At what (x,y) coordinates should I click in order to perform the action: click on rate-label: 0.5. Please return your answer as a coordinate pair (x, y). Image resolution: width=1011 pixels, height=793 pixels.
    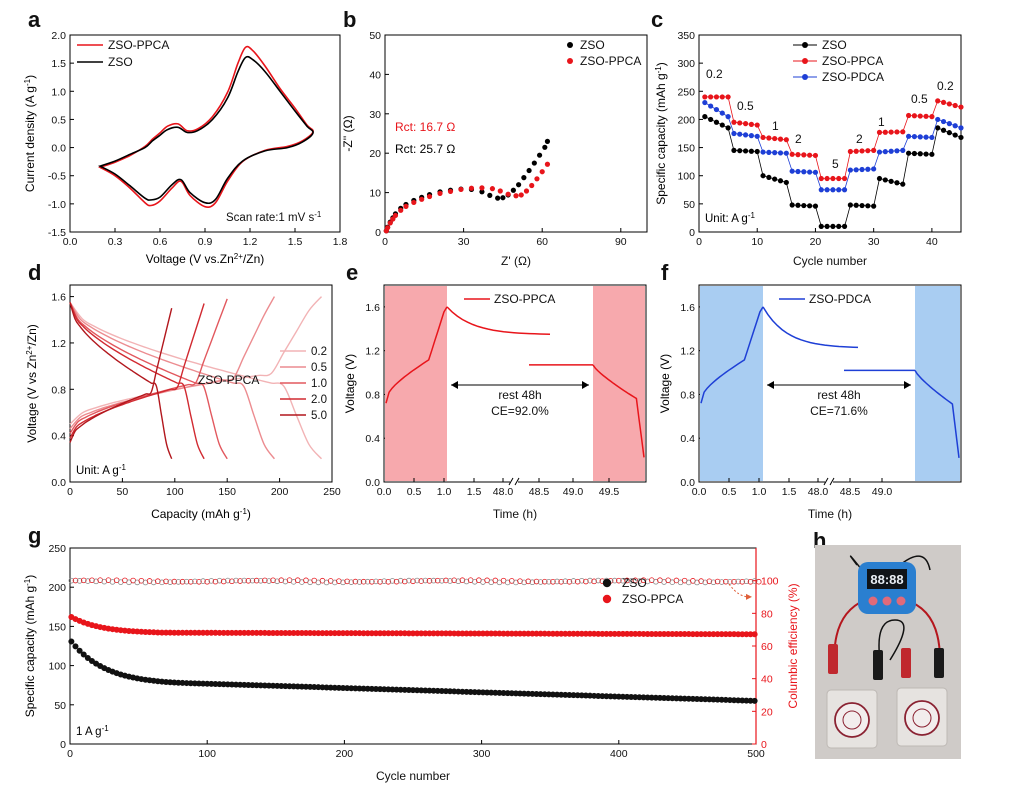
    Looking at the image, I should click on (745, 106).